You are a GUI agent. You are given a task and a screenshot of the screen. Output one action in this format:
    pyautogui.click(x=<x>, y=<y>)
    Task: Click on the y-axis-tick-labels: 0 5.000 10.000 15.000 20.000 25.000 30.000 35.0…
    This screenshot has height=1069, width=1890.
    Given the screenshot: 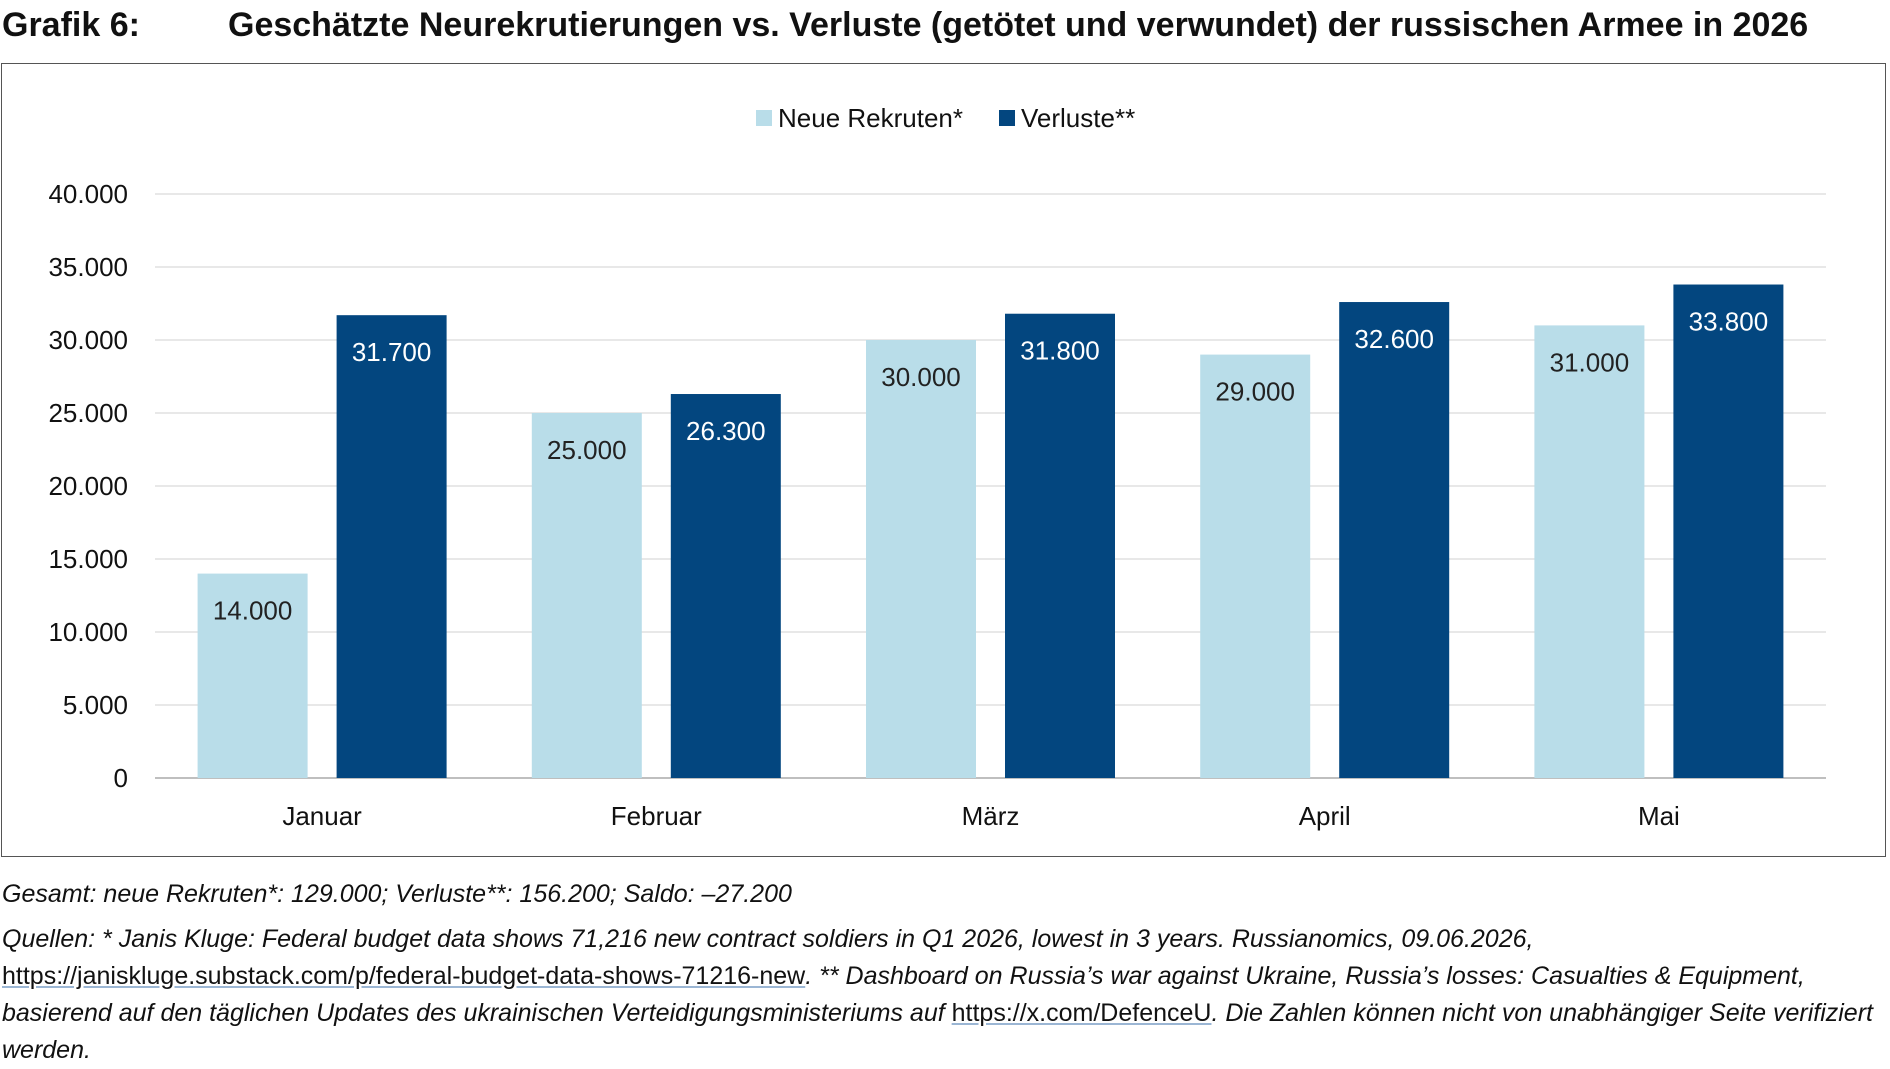 What is the action you would take?
    pyautogui.click(x=88, y=486)
    